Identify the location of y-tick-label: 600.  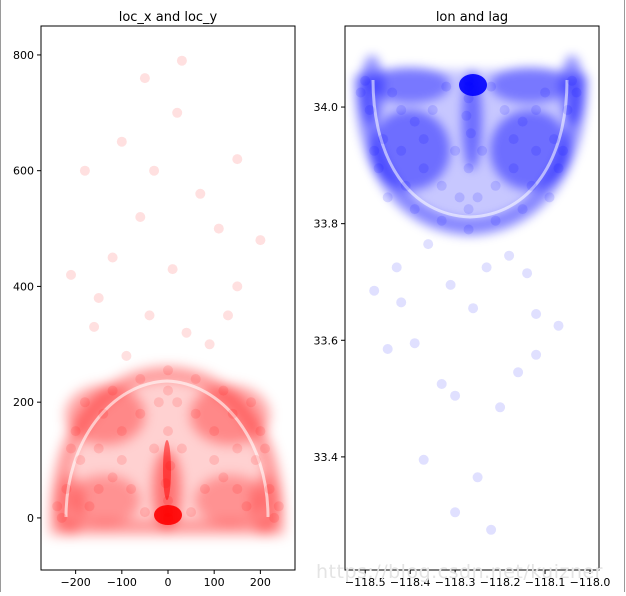
(23, 171).